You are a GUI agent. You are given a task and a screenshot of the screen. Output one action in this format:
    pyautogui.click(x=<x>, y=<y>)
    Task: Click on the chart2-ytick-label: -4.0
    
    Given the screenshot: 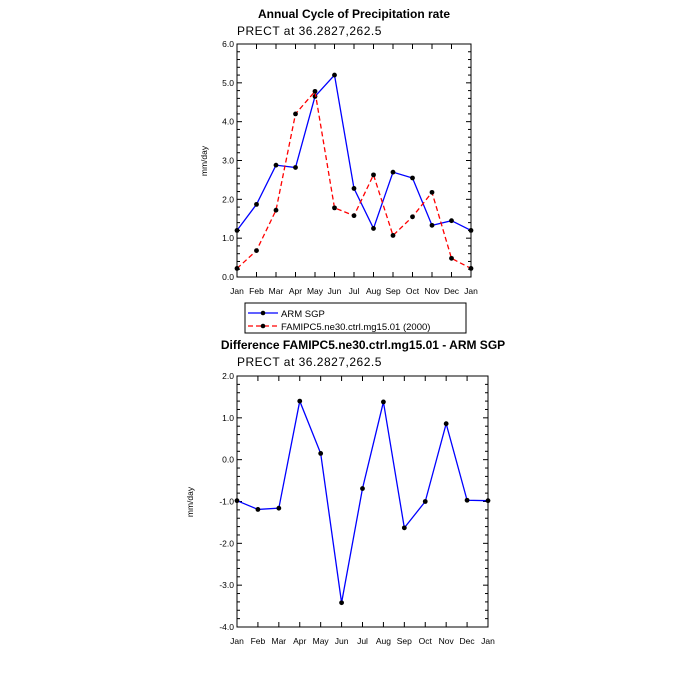 What is the action you would take?
    pyautogui.click(x=226, y=627)
    